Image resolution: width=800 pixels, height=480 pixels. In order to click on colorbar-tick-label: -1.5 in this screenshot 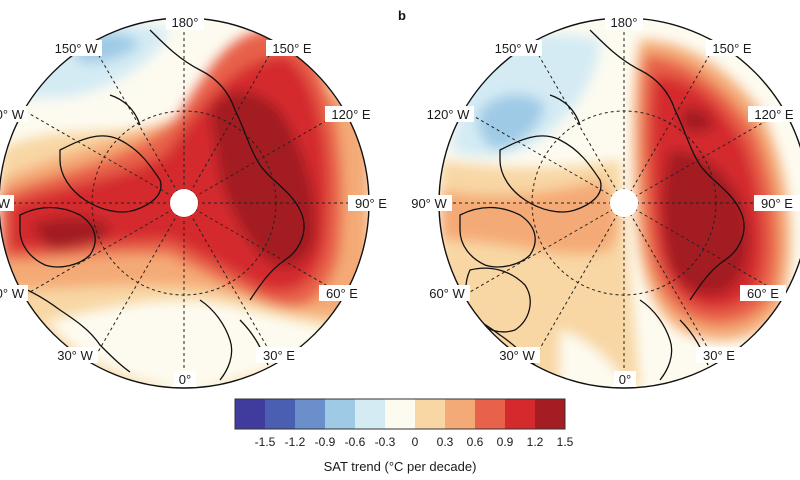, I will do `click(265, 442)`.